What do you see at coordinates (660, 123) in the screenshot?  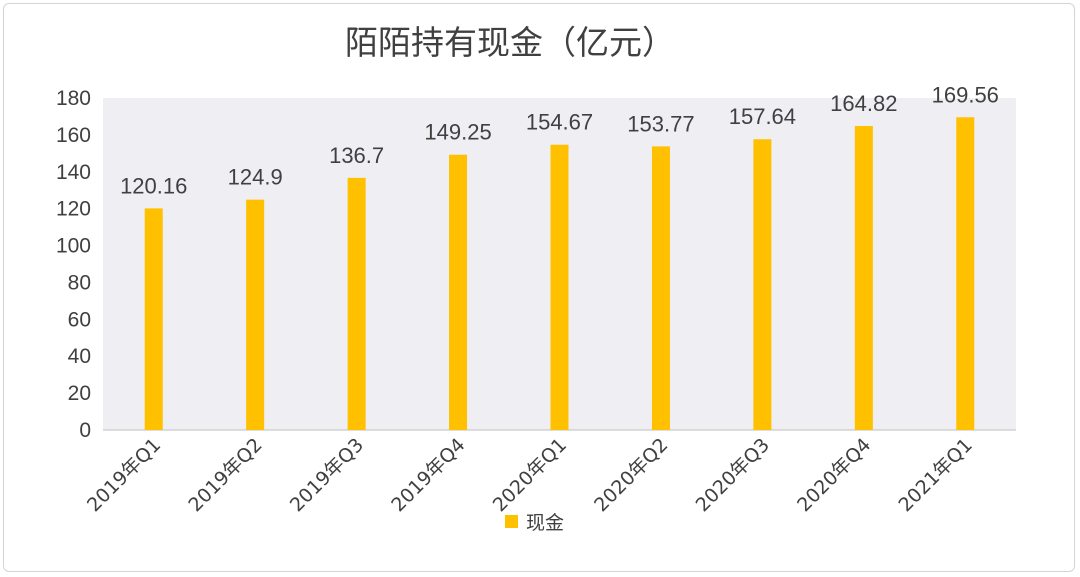 I see `data-label: 153.77` at bounding box center [660, 123].